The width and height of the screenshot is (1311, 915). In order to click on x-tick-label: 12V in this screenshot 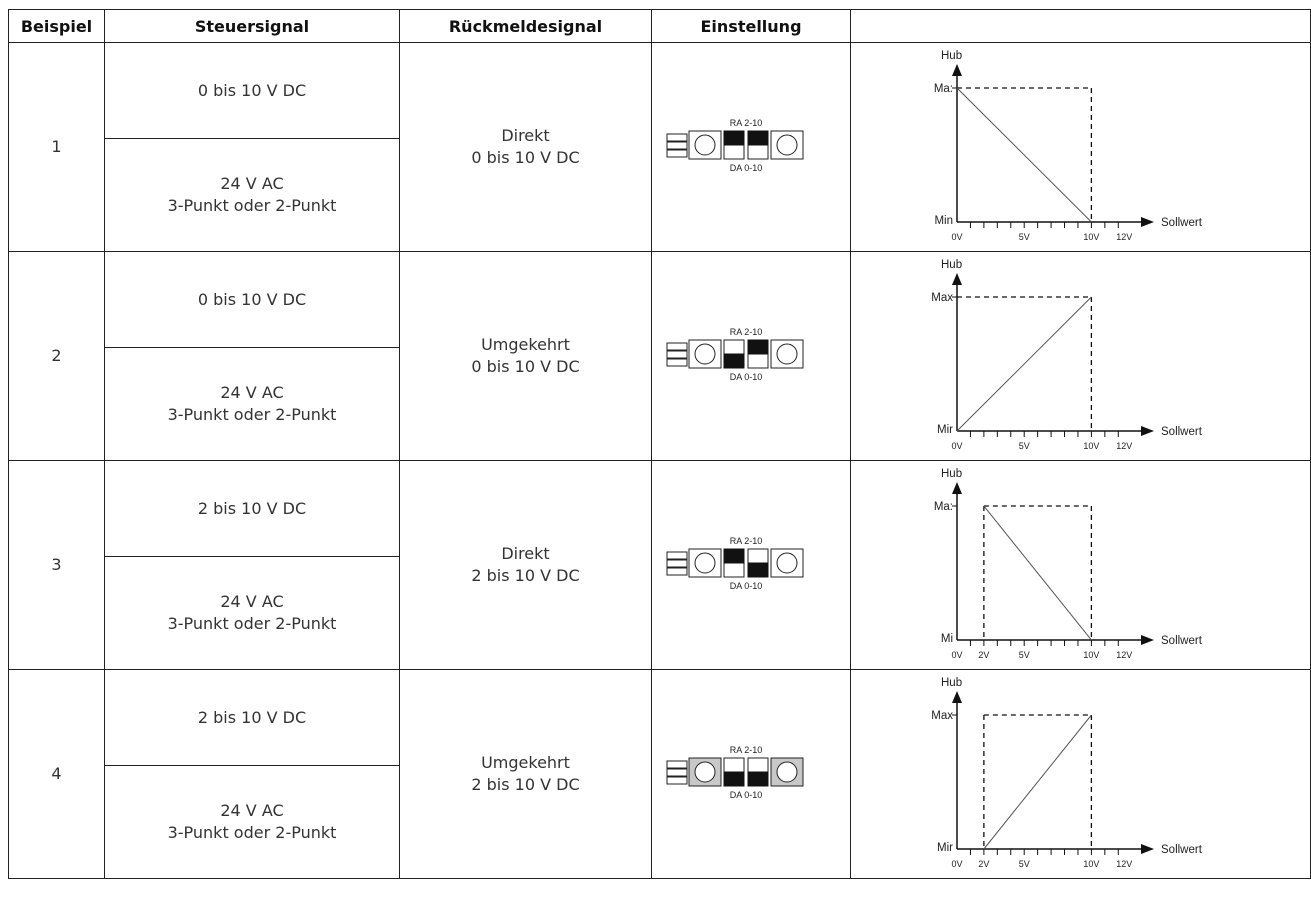, I will do `click(1124, 446)`.